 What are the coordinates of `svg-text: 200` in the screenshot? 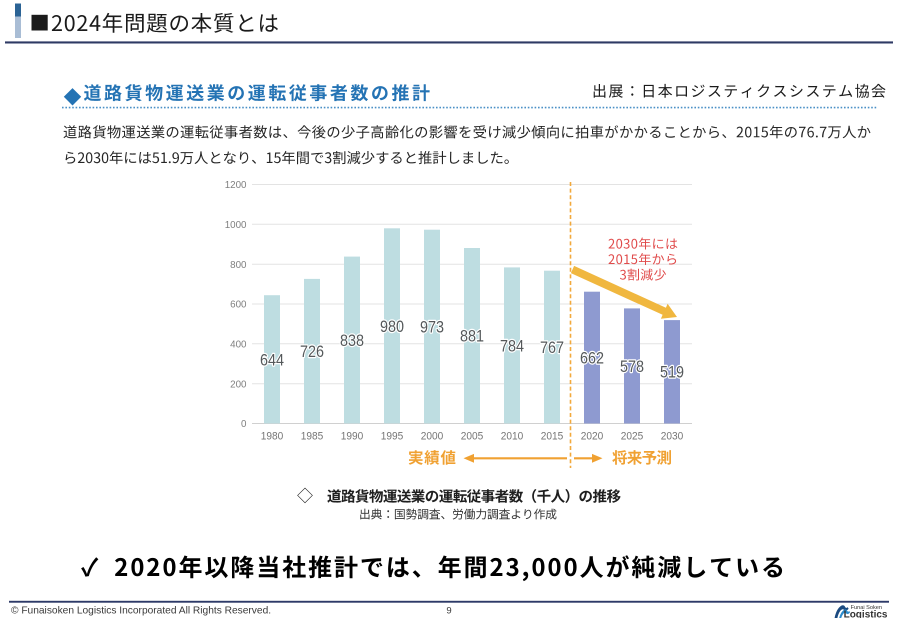 It's located at (238, 384).